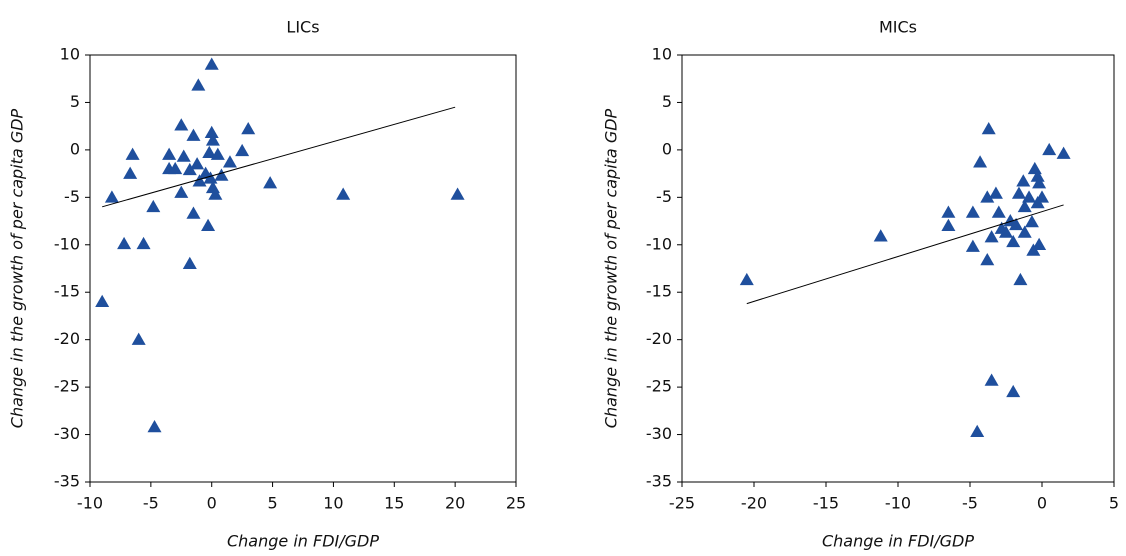  Describe the element at coordinates (302, 27) in the screenshot. I see `chart-title: LICs` at that location.